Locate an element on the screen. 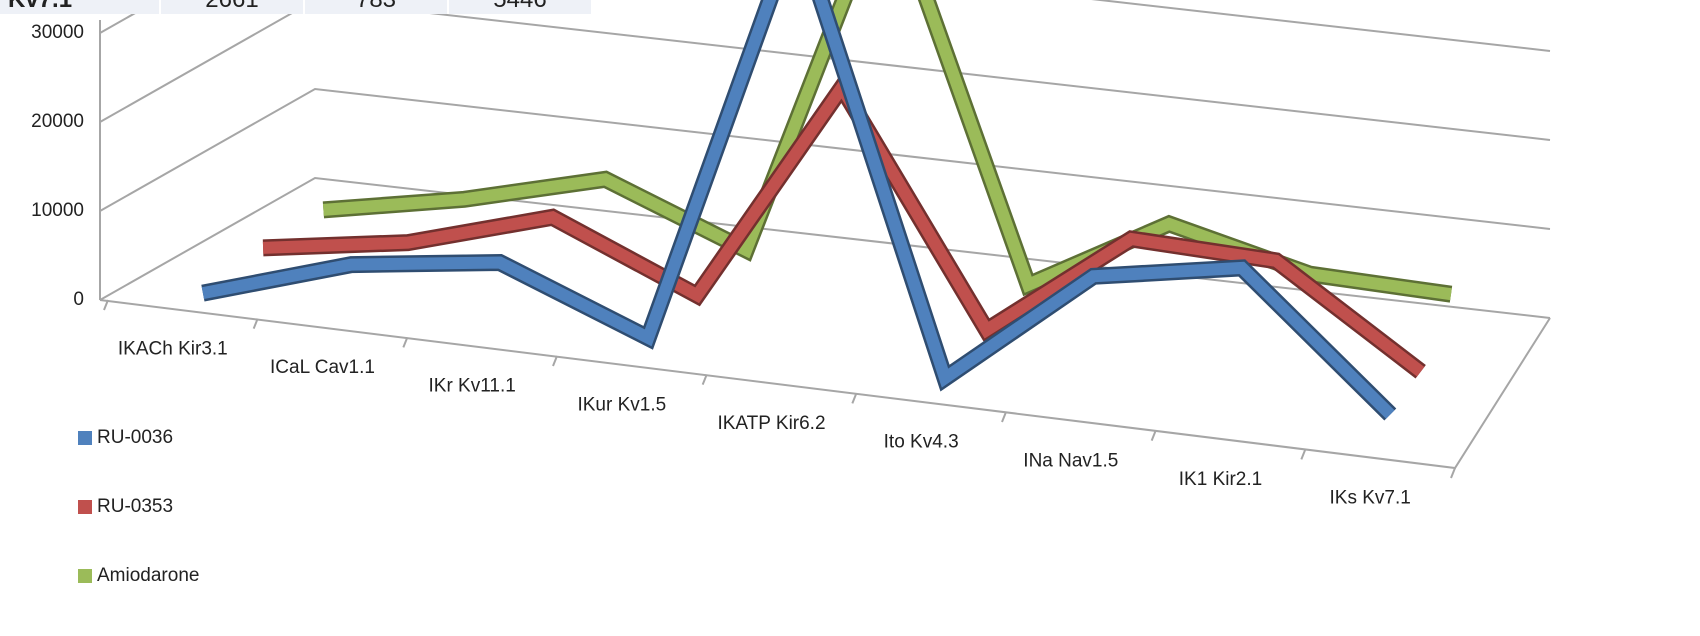  x-tick-label: IKs Kv7.1 is located at coordinates (1370, 498).